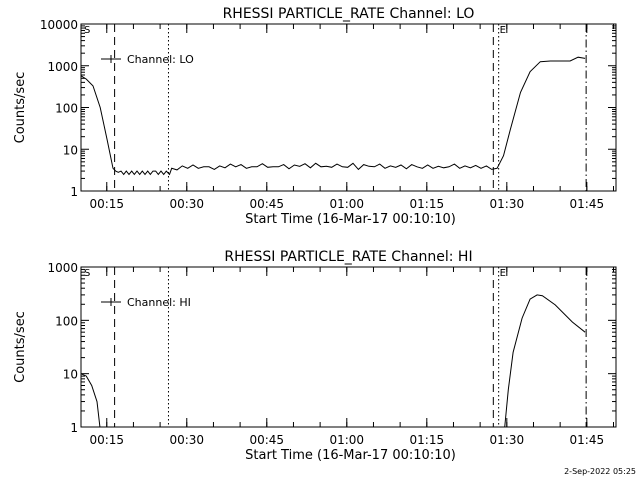  Describe the element at coordinates (348, 257) in the screenshot. I see `chart-title: RHESSI PARTICLE_RATE Channel: HI` at that location.